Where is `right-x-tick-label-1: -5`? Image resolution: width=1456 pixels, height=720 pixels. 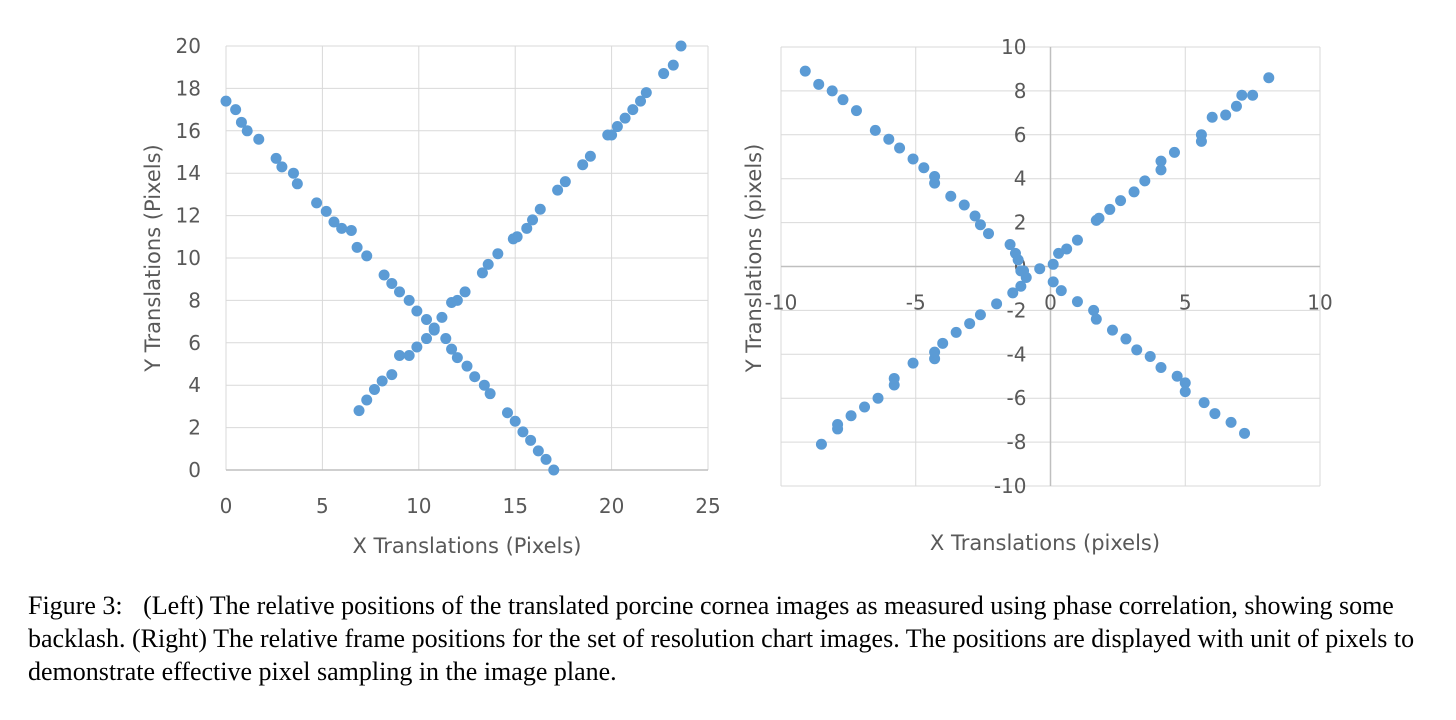 right-x-tick-label-1: -5 is located at coordinates (916, 303).